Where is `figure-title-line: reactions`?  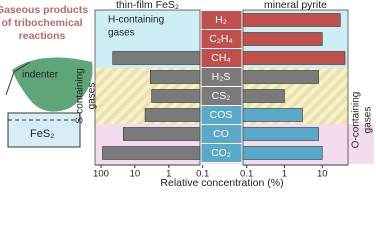
figure-title-line: reactions is located at coordinates (42, 36).